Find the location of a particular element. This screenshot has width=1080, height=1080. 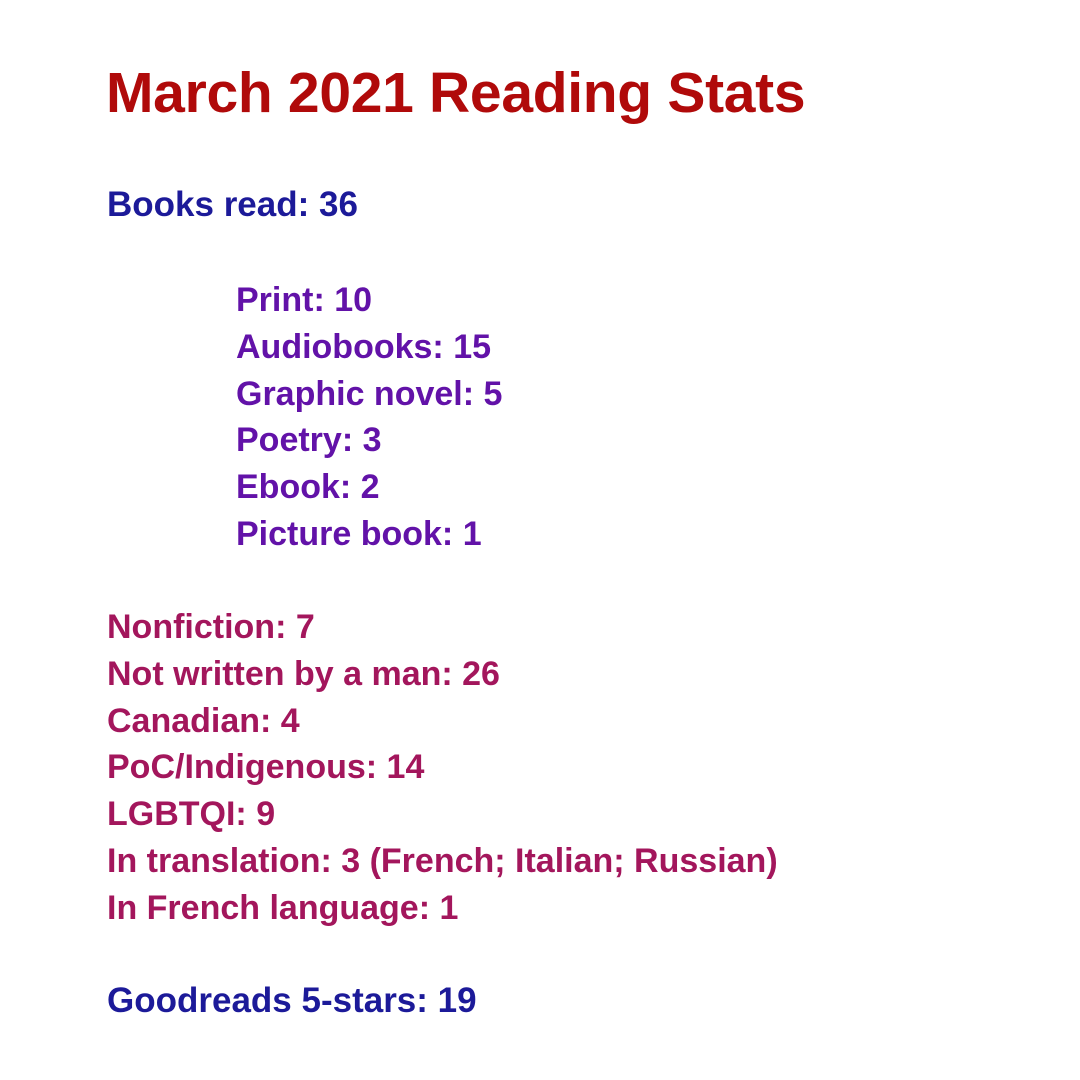

goodreads-five-stars: Goodreads 5-stars: 19 is located at coordinates (292, 1000).